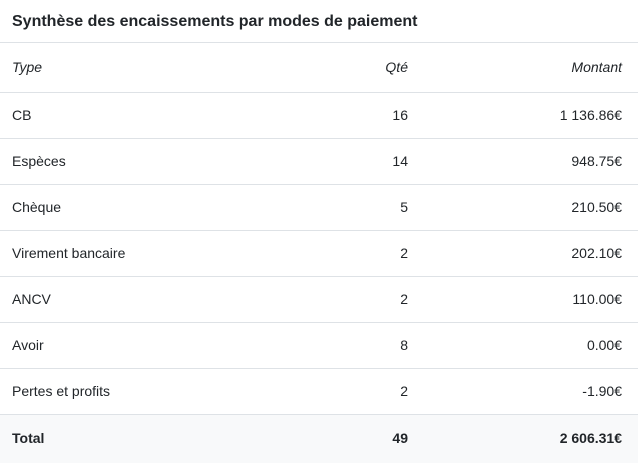 This screenshot has width=638, height=463. Describe the element at coordinates (531, 116) in the screenshot. I see `cell-amount: 1 136.86€` at that location.